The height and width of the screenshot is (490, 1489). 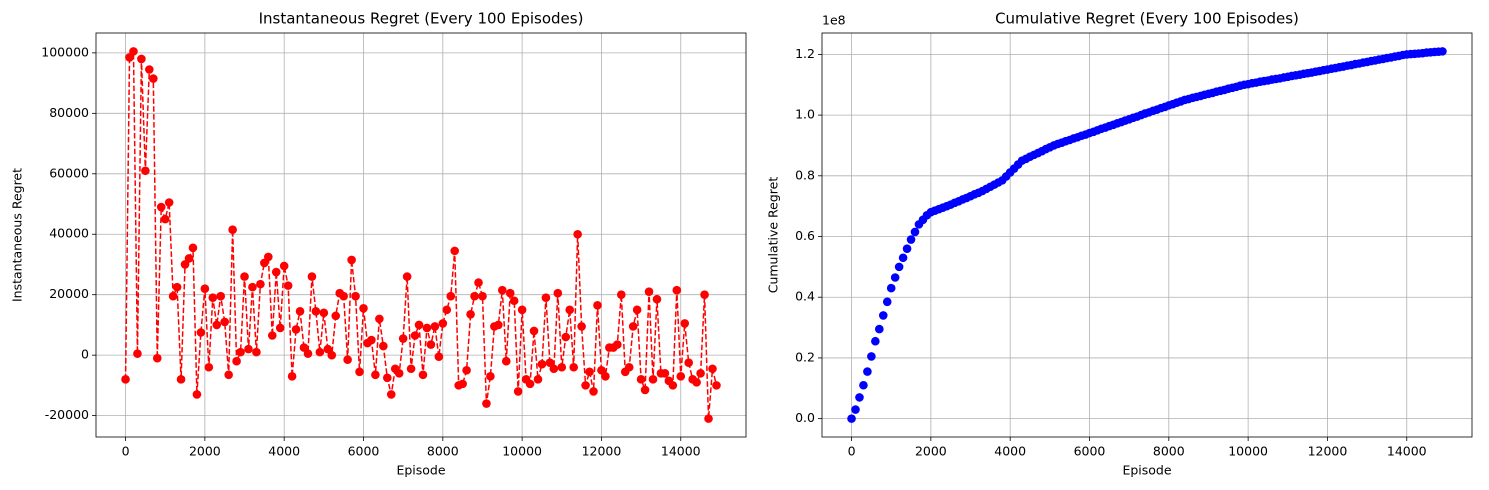 What do you see at coordinates (205, 451) in the screenshot?
I see `x-tick-label: 2000` at bounding box center [205, 451].